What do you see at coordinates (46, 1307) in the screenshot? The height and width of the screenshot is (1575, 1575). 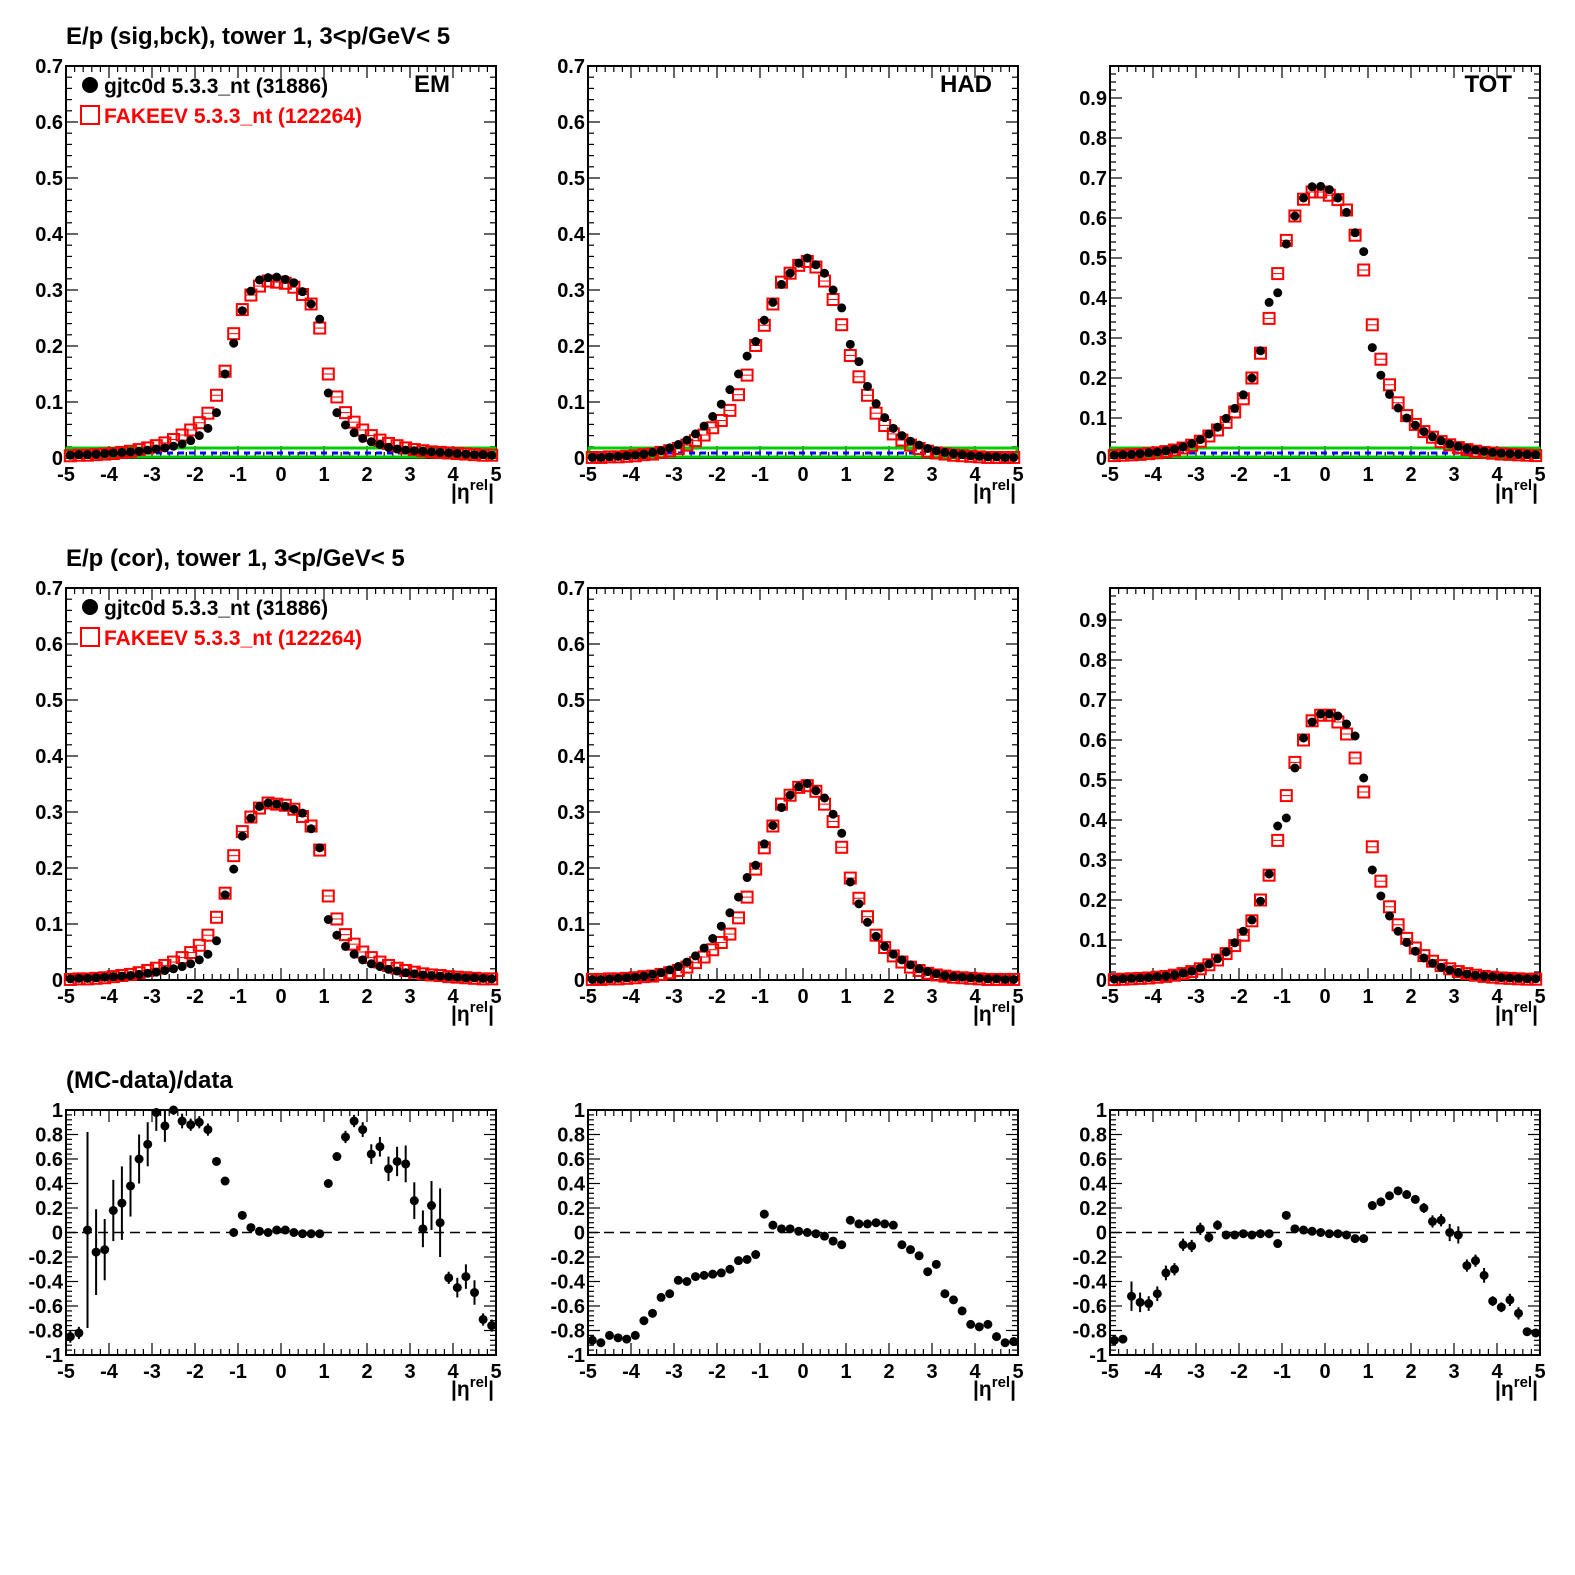 I see `y-tick-label: -0.6` at bounding box center [46, 1307].